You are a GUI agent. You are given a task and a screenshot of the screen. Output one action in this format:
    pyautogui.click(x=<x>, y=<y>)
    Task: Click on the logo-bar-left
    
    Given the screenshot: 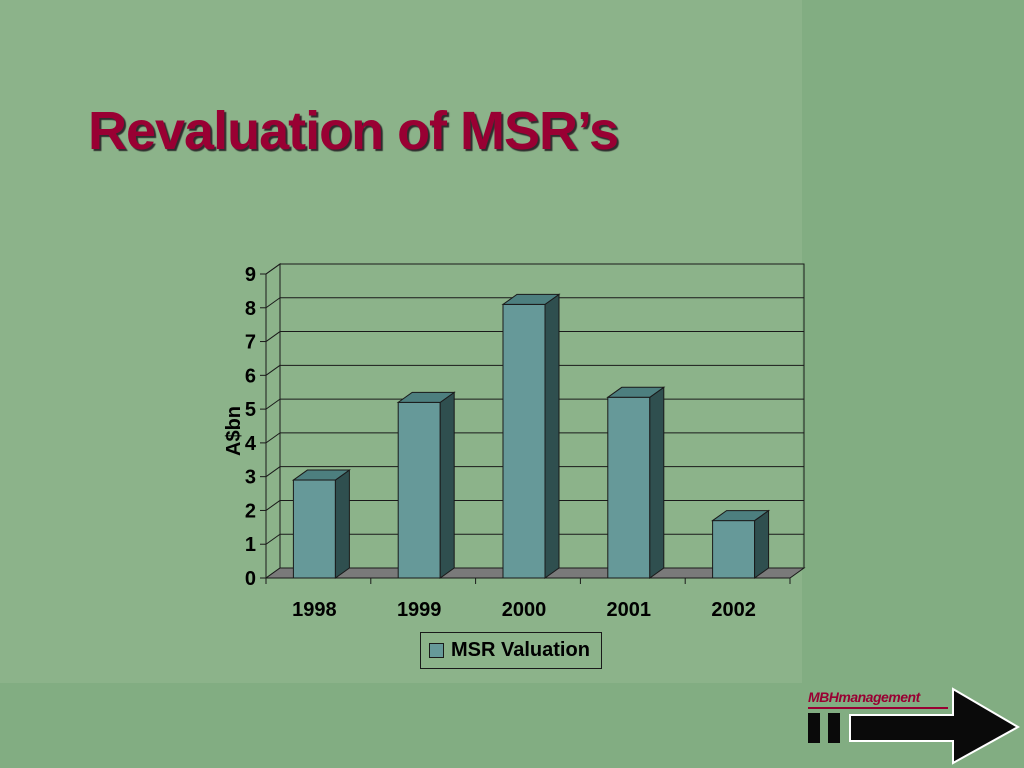 What is the action you would take?
    pyautogui.click(x=814, y=728)
    